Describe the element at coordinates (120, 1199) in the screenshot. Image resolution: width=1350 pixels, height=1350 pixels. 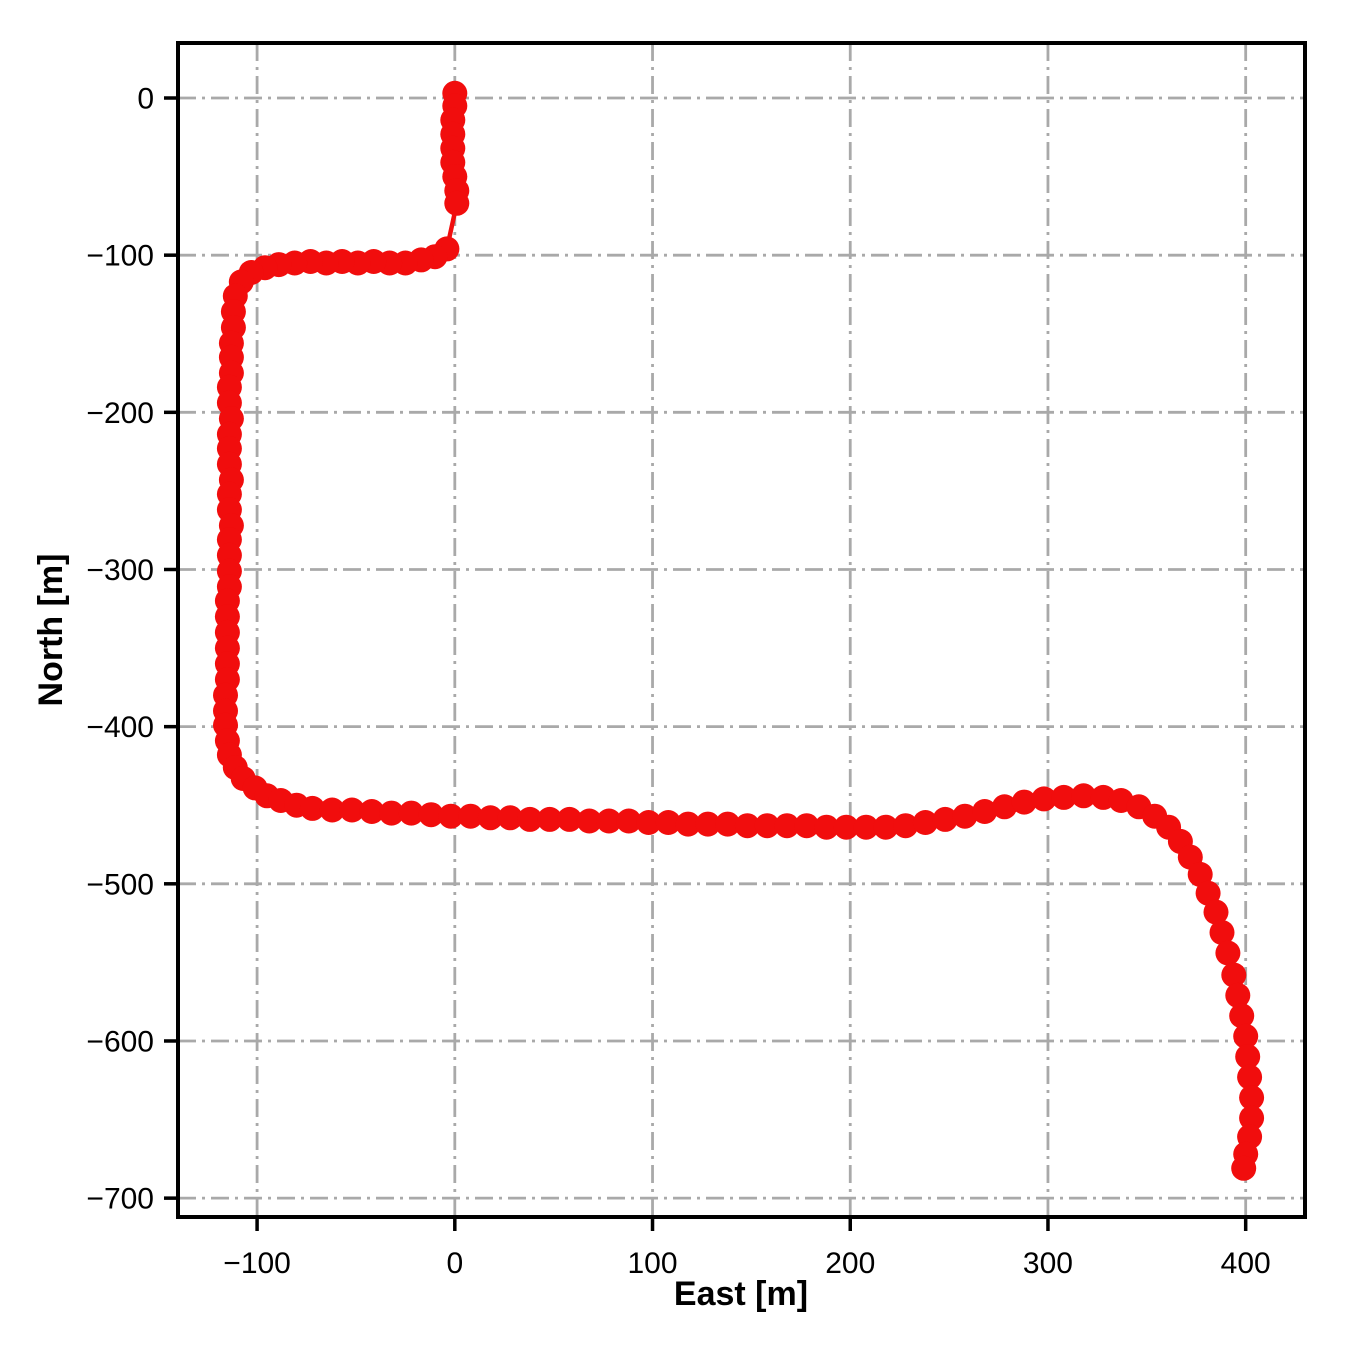
I see `y-tick-label: −700` at that location.